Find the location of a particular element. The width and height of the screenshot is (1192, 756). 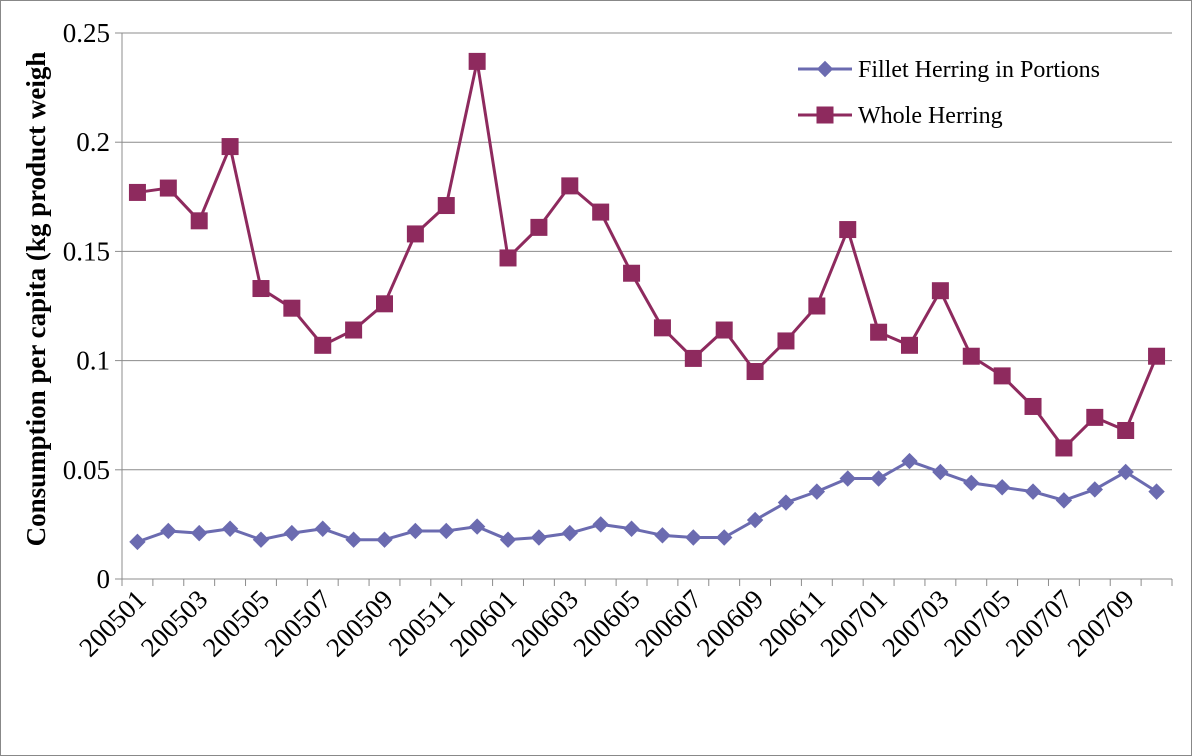

series-fillet-herring-in-portions is located at coordinates (647, 501).